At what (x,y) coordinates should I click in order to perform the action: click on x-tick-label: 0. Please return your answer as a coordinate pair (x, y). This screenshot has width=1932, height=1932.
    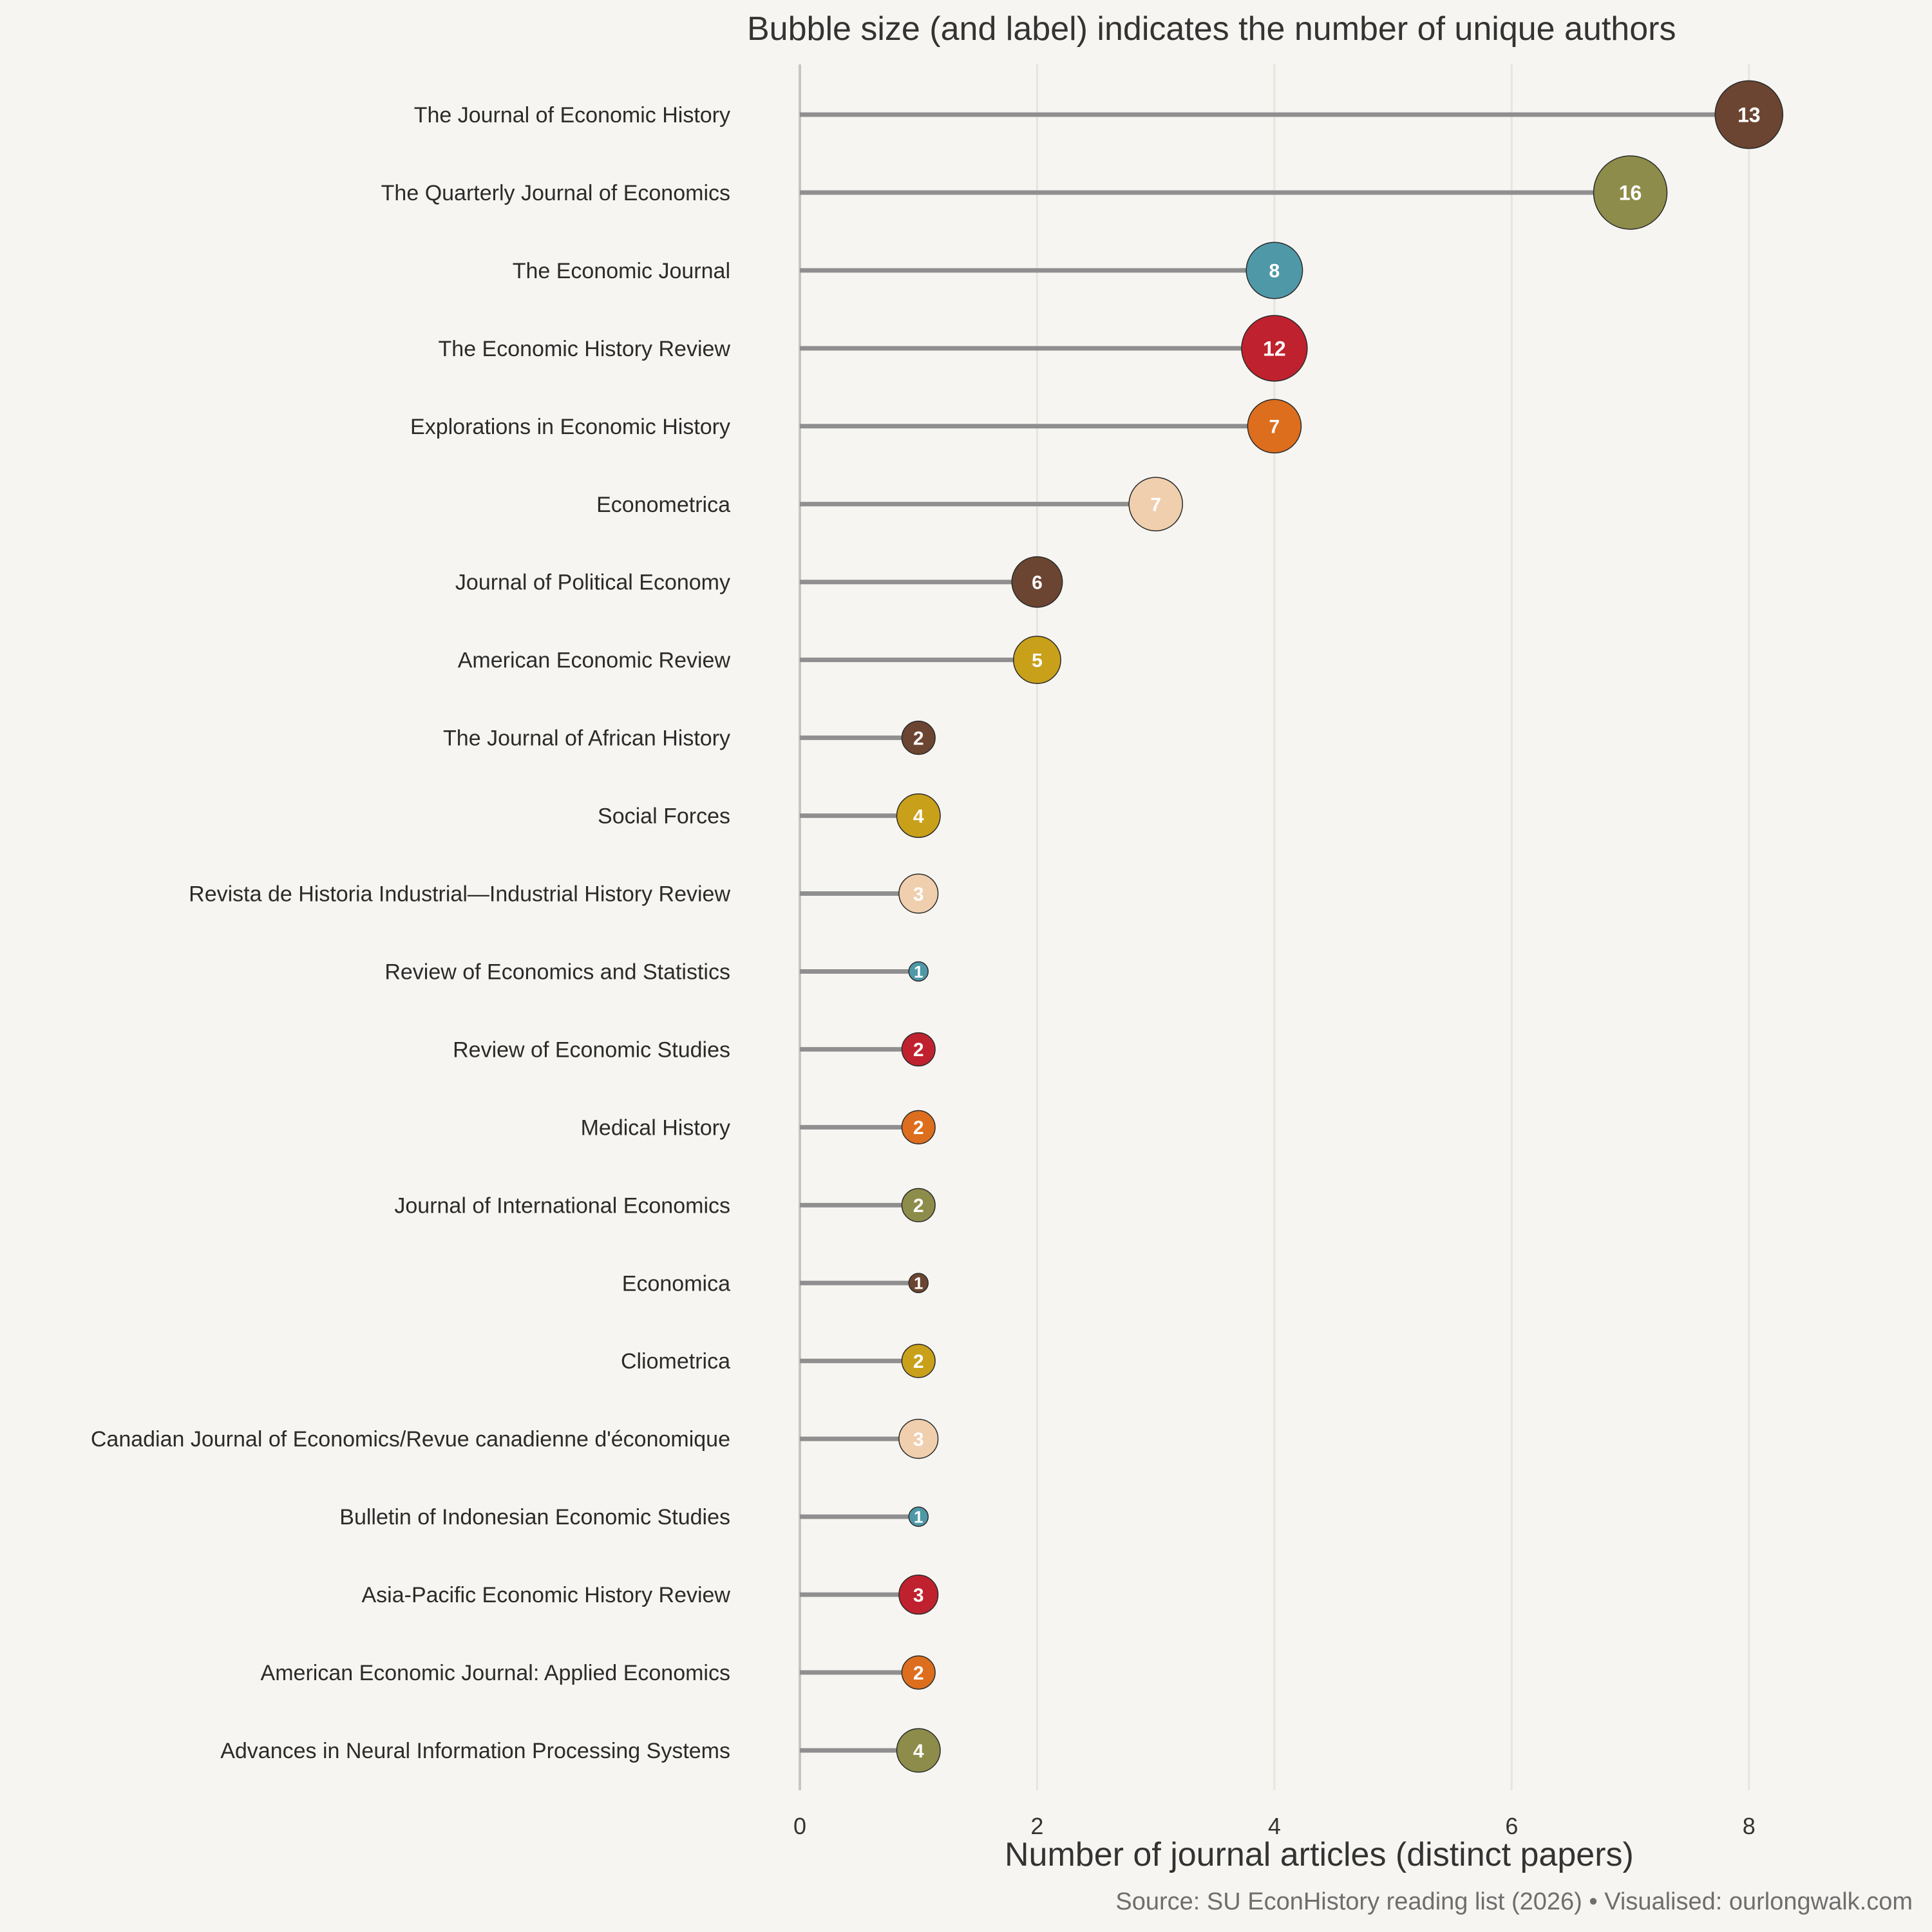
    Looking at the image, I should click on (799, 1826).